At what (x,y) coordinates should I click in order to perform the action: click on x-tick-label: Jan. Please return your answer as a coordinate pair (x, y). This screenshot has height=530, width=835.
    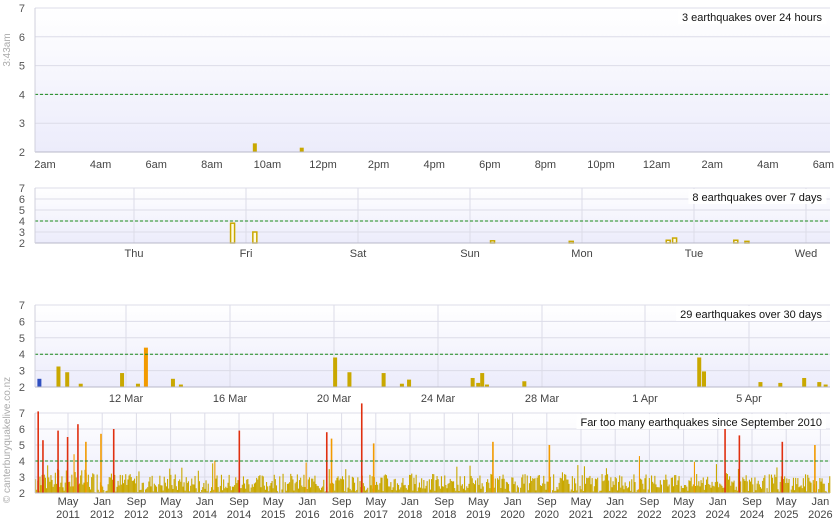
    Looking at the image, I should click on (821, 502).